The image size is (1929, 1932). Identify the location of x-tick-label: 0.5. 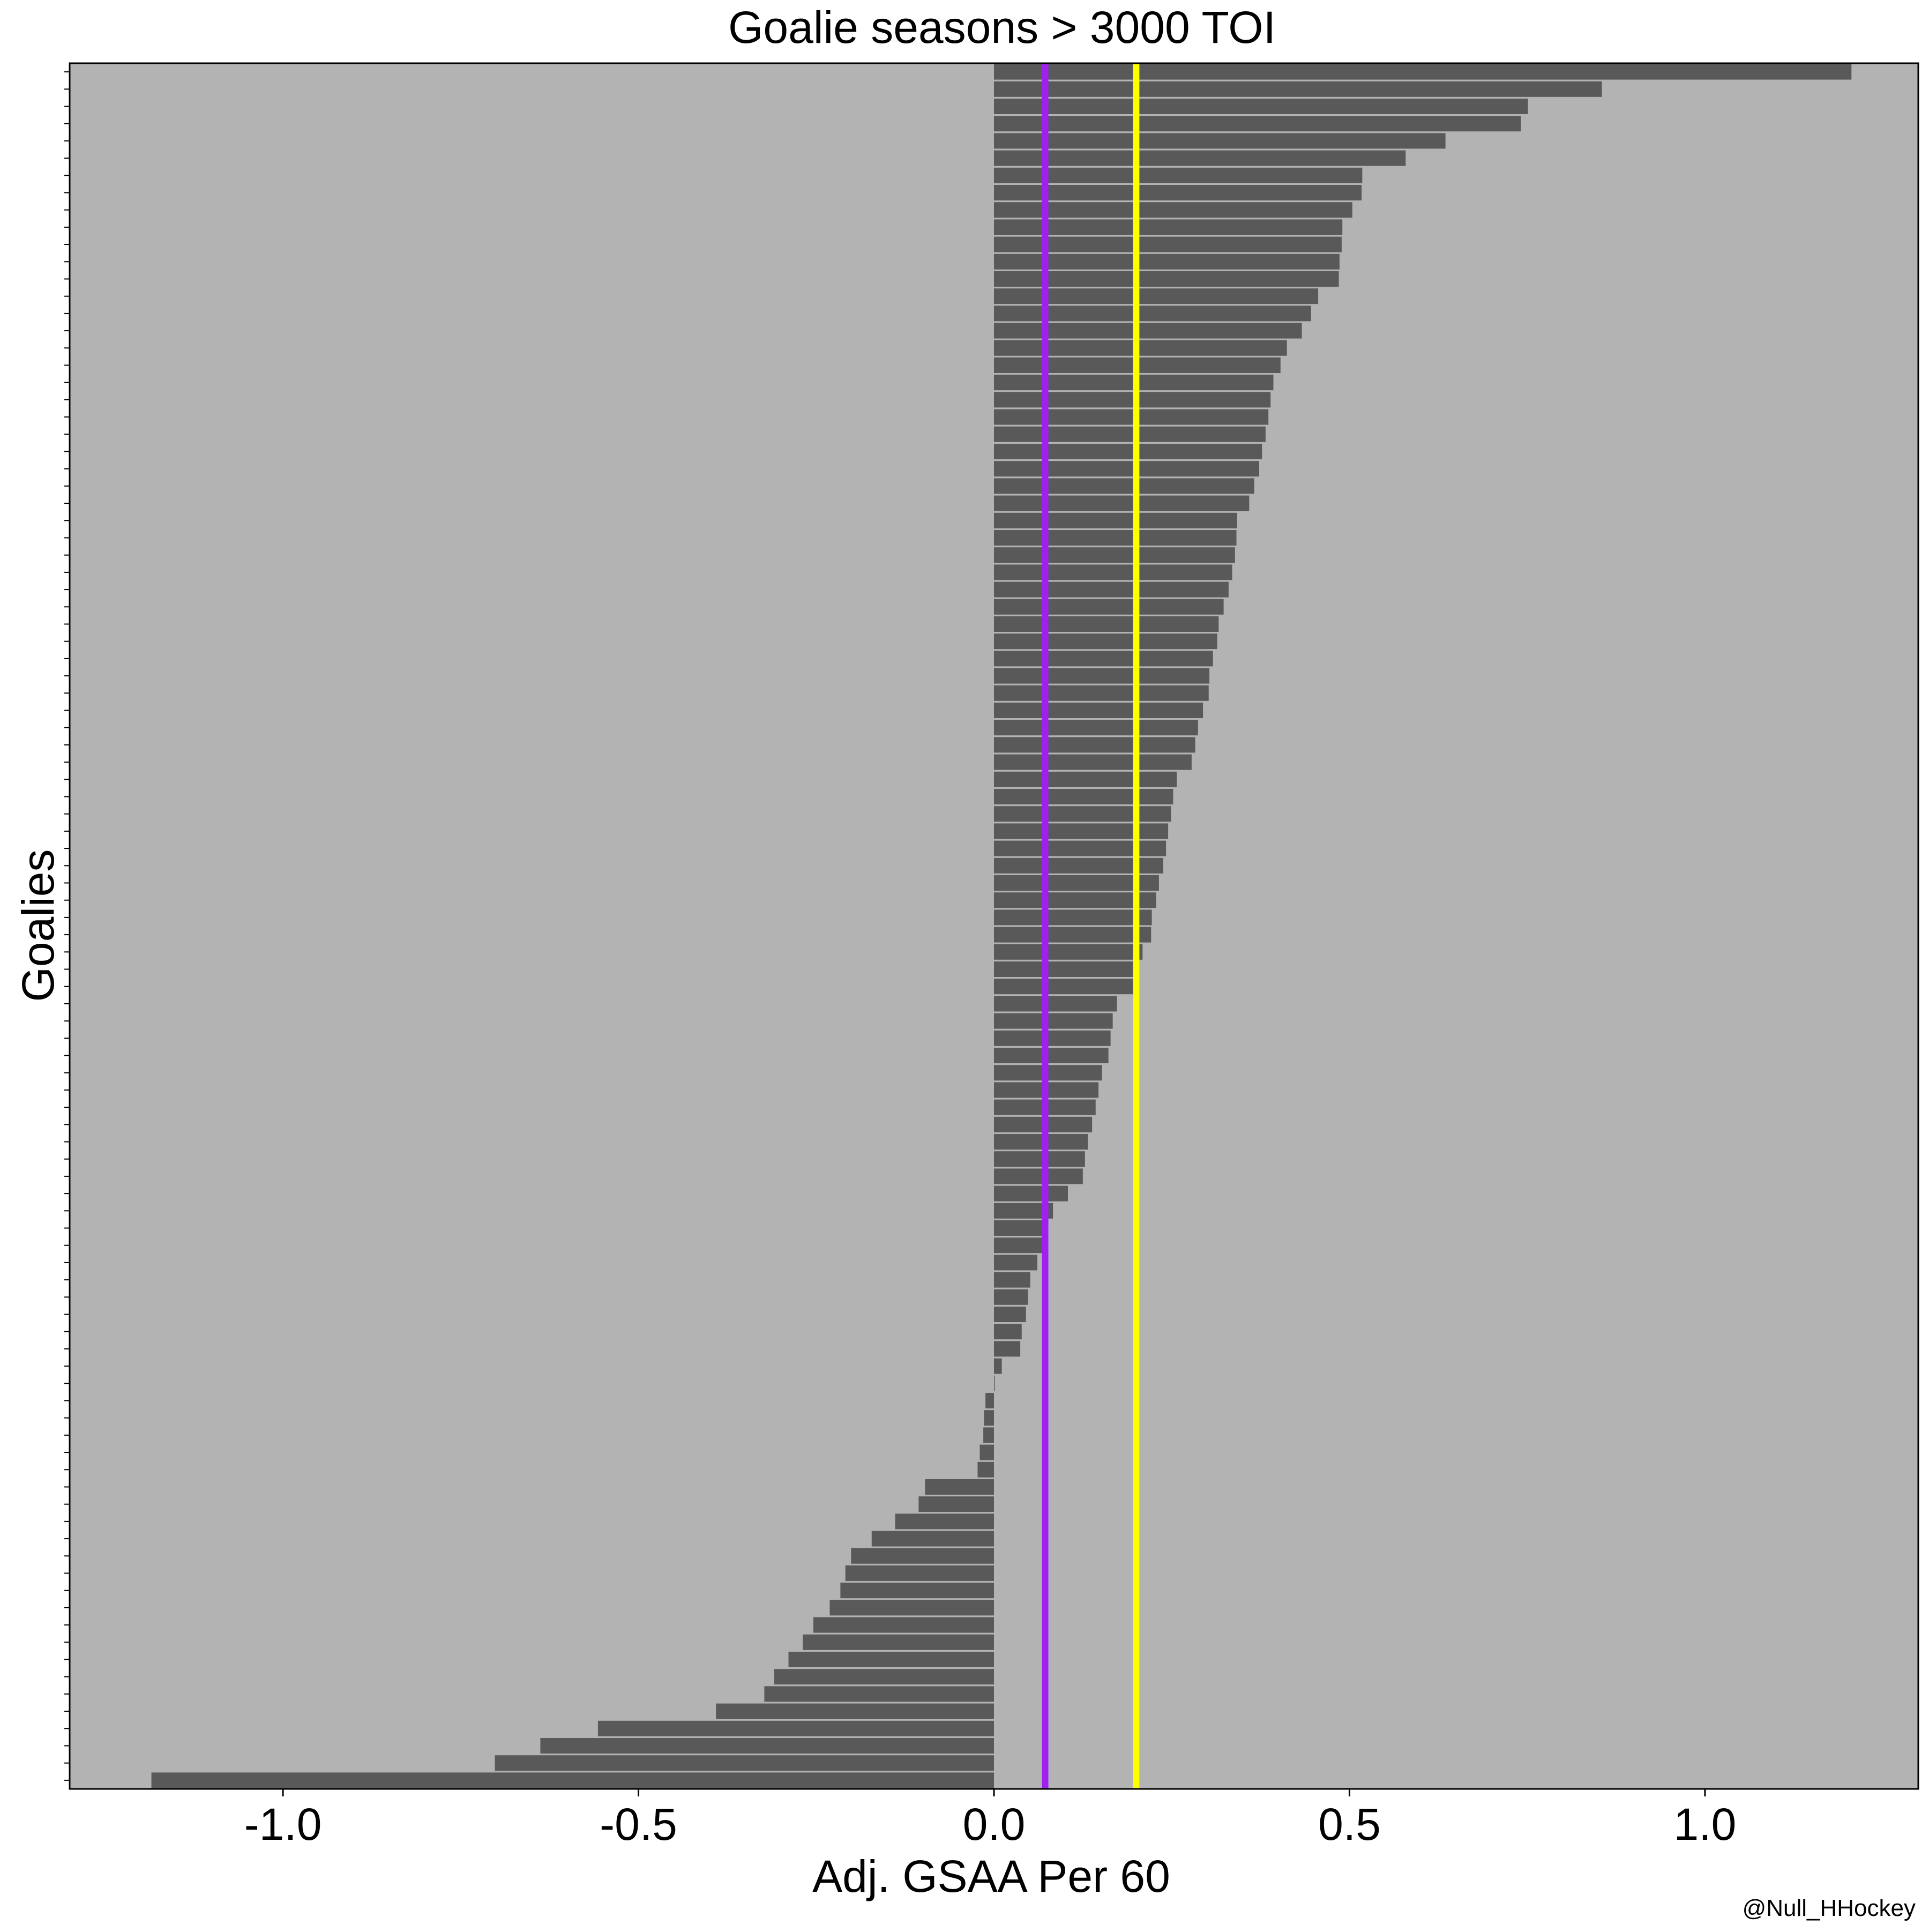
(1350, 1824).